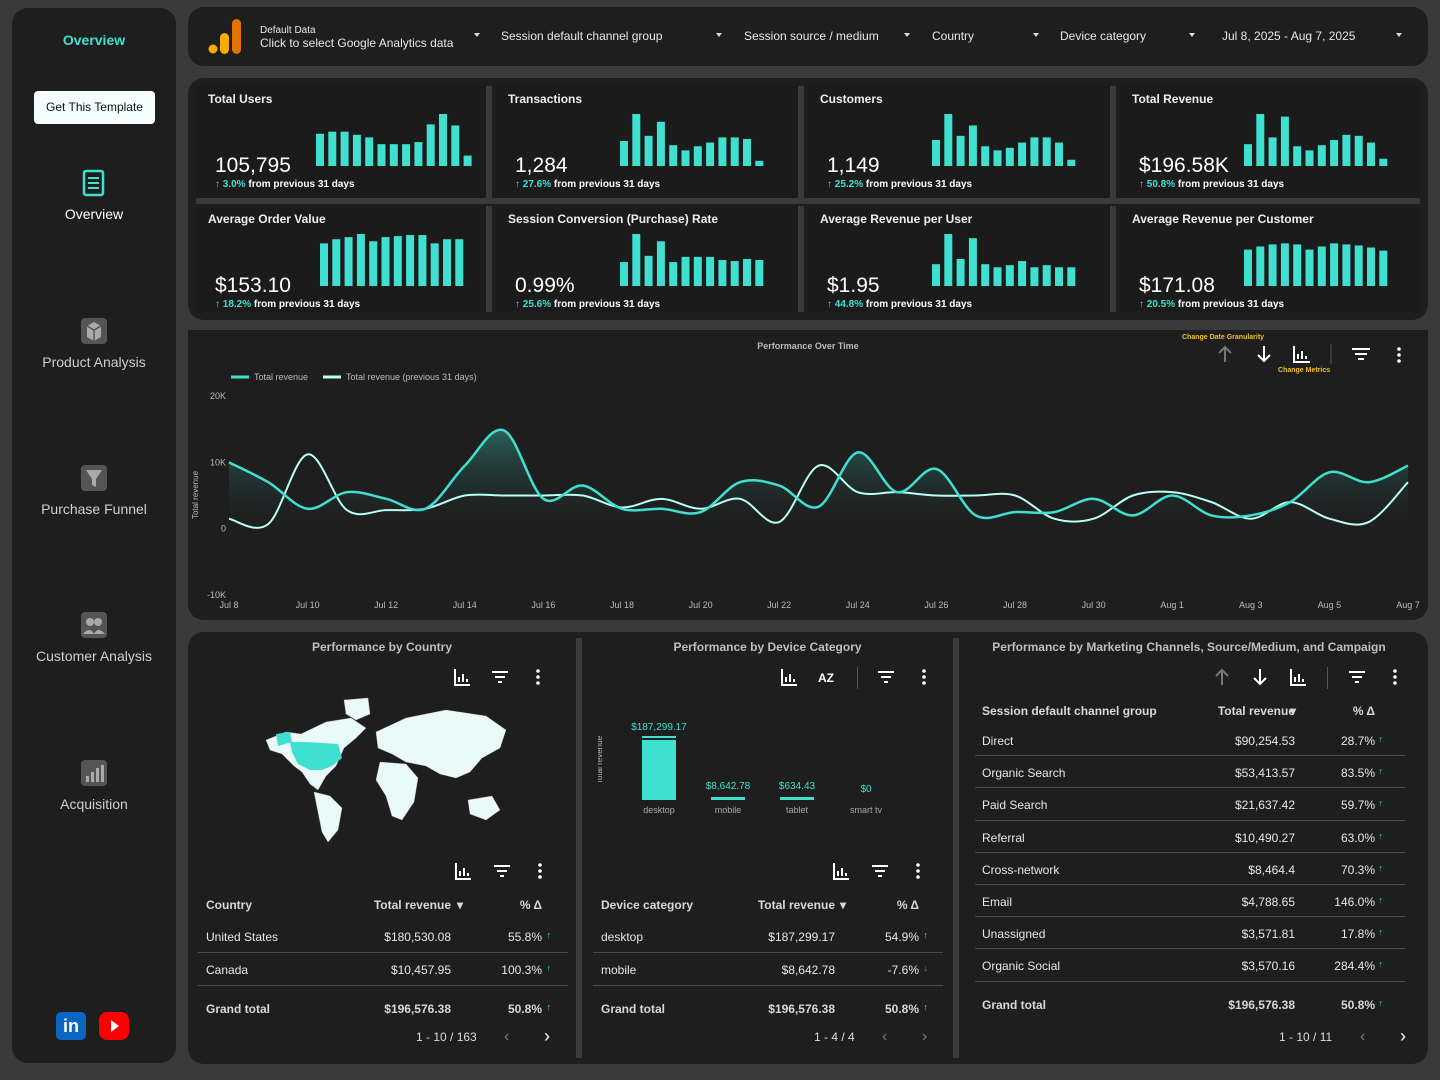 Image resolution: width=1440 pixels, height=1080 pixels. What do you see at coordinates (1190, 772) in the screenshot?
I see `table-row: Organic Search $53,413.57 83.5% ↑` at bounding box center [1190, 772].